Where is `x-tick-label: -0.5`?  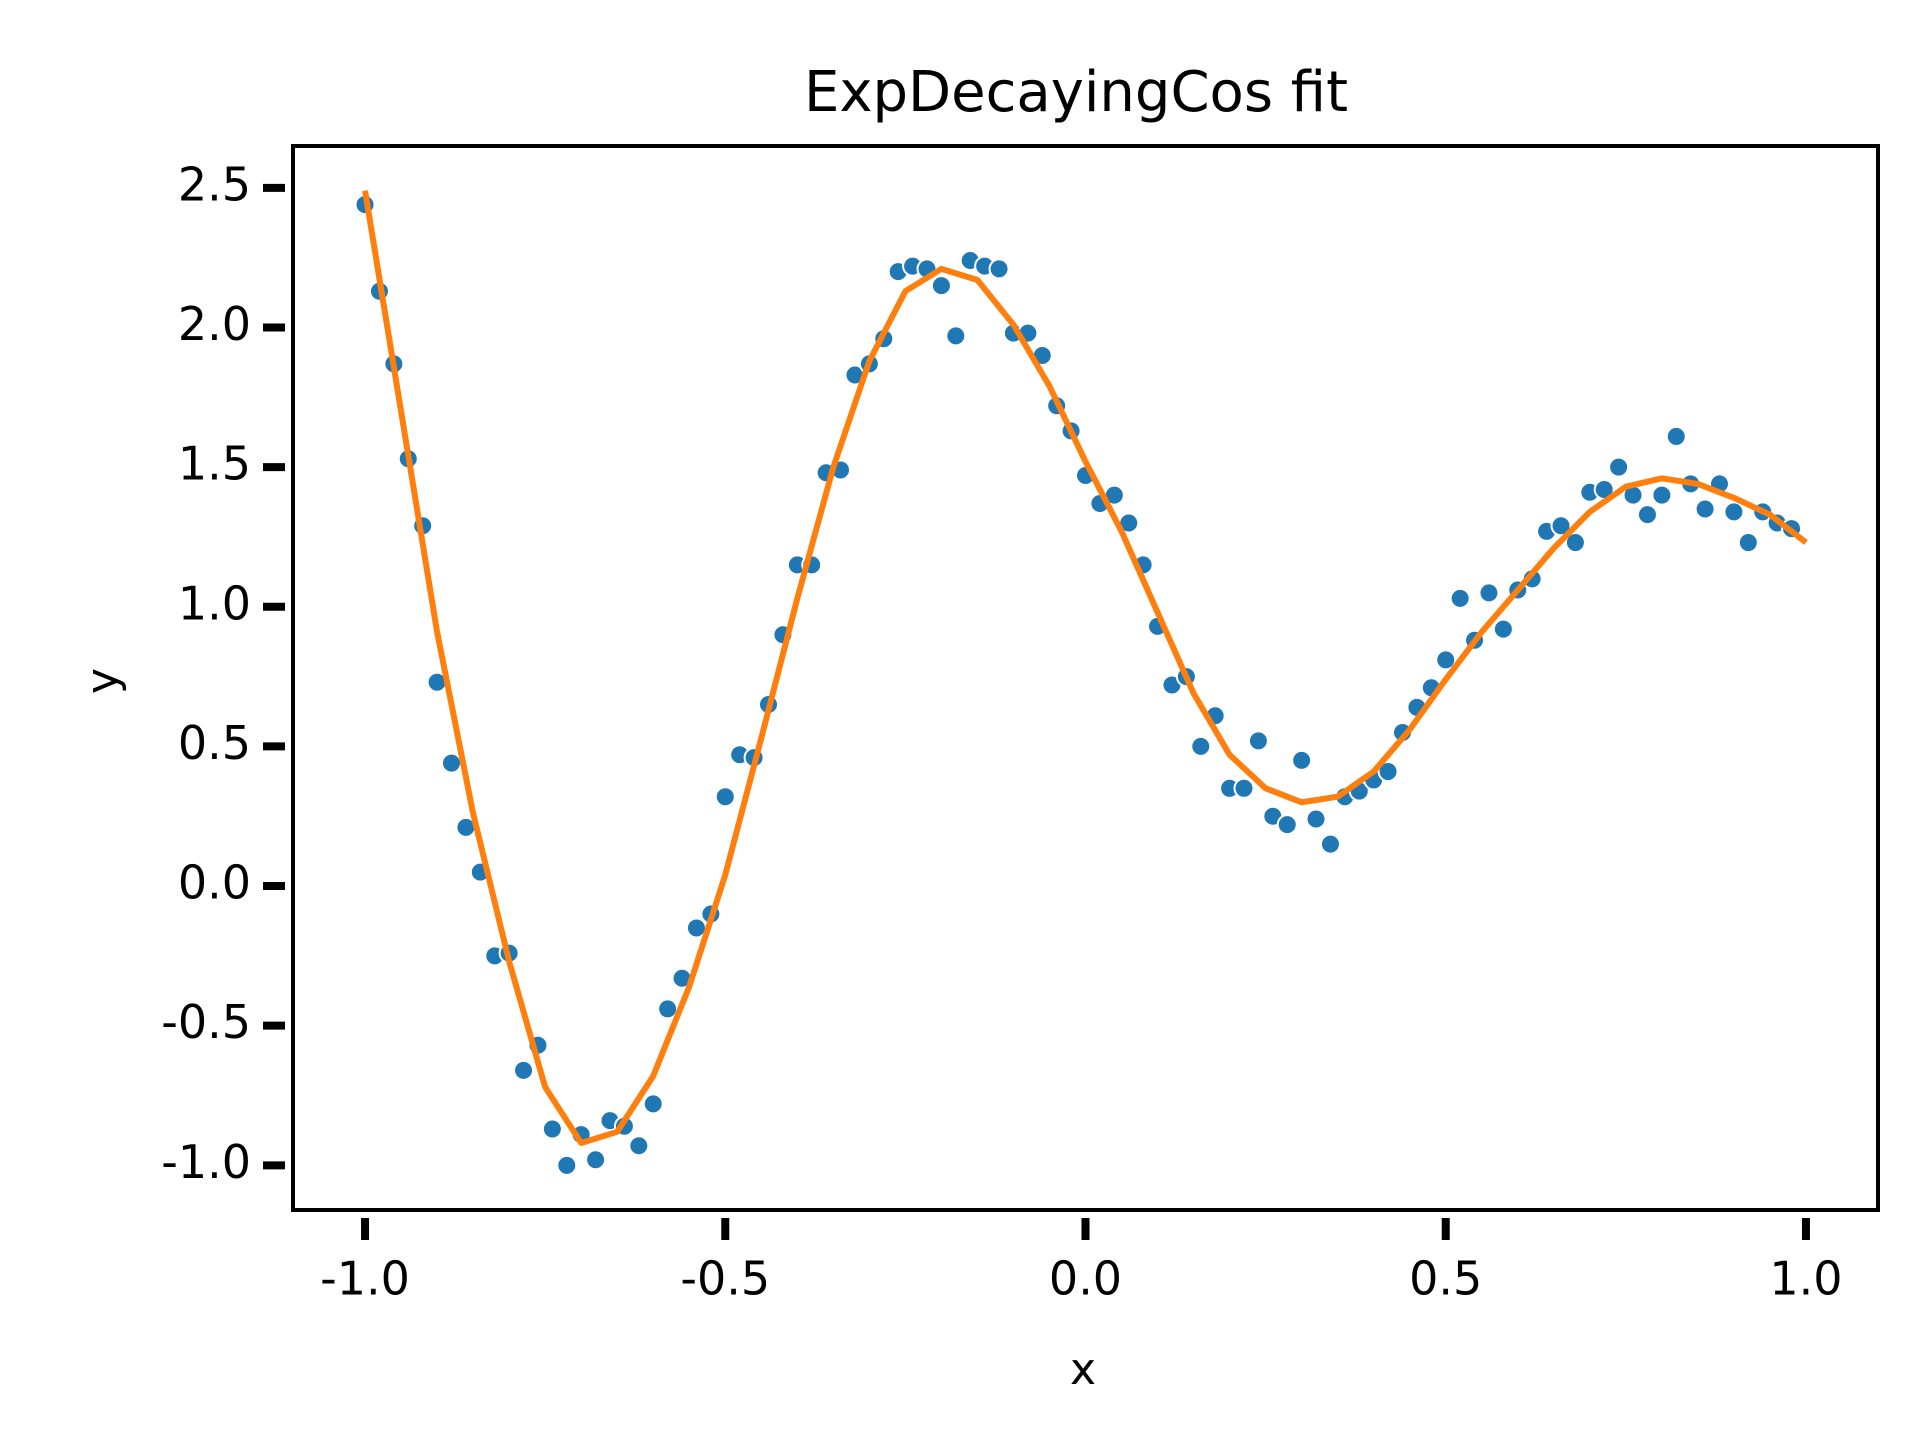 x-tick-label: -0.5 is located at coordinates (725, 1279).